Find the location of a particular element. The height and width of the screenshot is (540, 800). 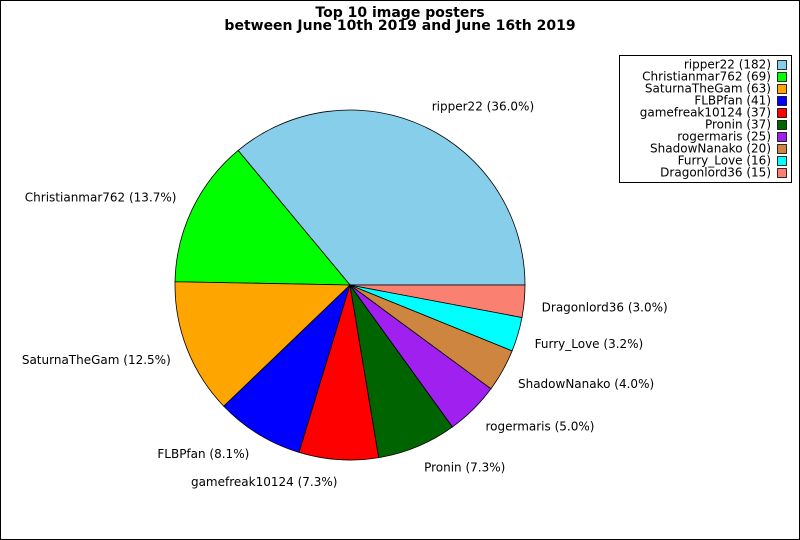

chart-title: Top 10 image posters is located at coordinates (399, 13).